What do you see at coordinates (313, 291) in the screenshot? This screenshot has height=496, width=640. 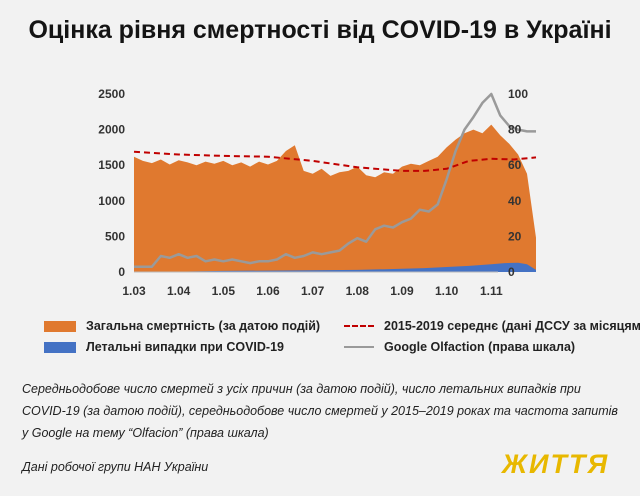 I see `x-tick-label-4: 1.07` at bounding box center [313, 291].